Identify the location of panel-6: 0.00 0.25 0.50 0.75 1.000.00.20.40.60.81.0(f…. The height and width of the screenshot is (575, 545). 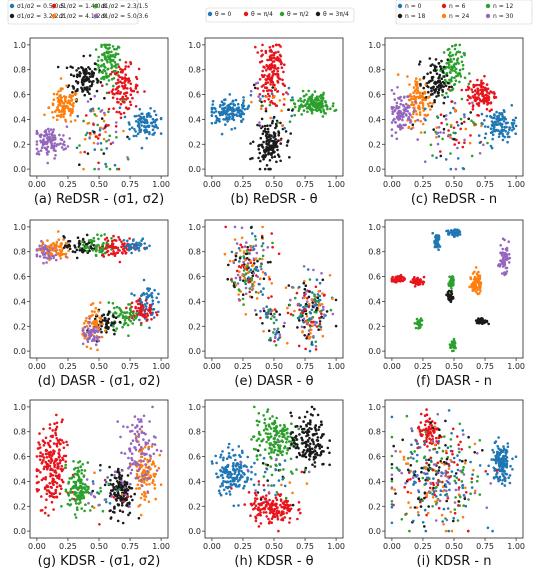
(446, 304).